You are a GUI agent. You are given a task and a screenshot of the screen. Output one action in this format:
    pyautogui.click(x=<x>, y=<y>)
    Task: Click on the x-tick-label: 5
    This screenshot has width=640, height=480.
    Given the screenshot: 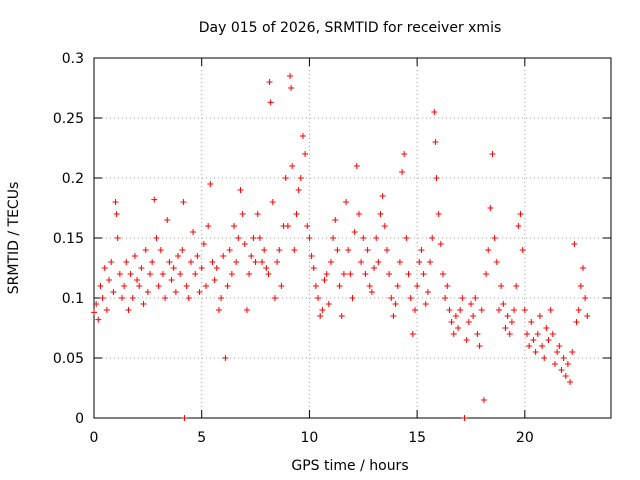 What is the action you would take?
    pyautogui.click(x=201, y=438)
    